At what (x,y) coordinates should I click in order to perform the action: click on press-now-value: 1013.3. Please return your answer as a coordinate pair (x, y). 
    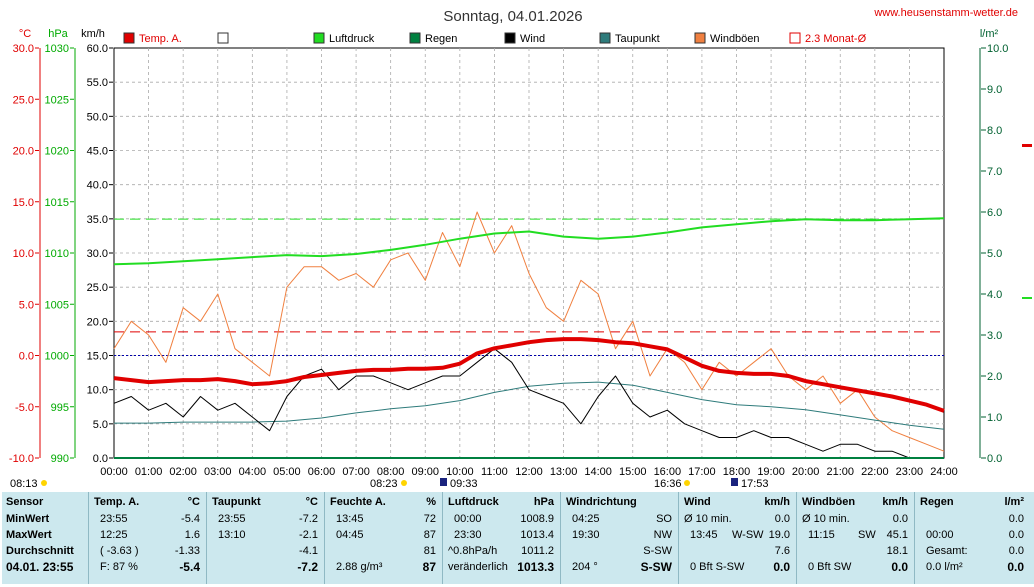
    Looking at the image, I should click on (535, 567).